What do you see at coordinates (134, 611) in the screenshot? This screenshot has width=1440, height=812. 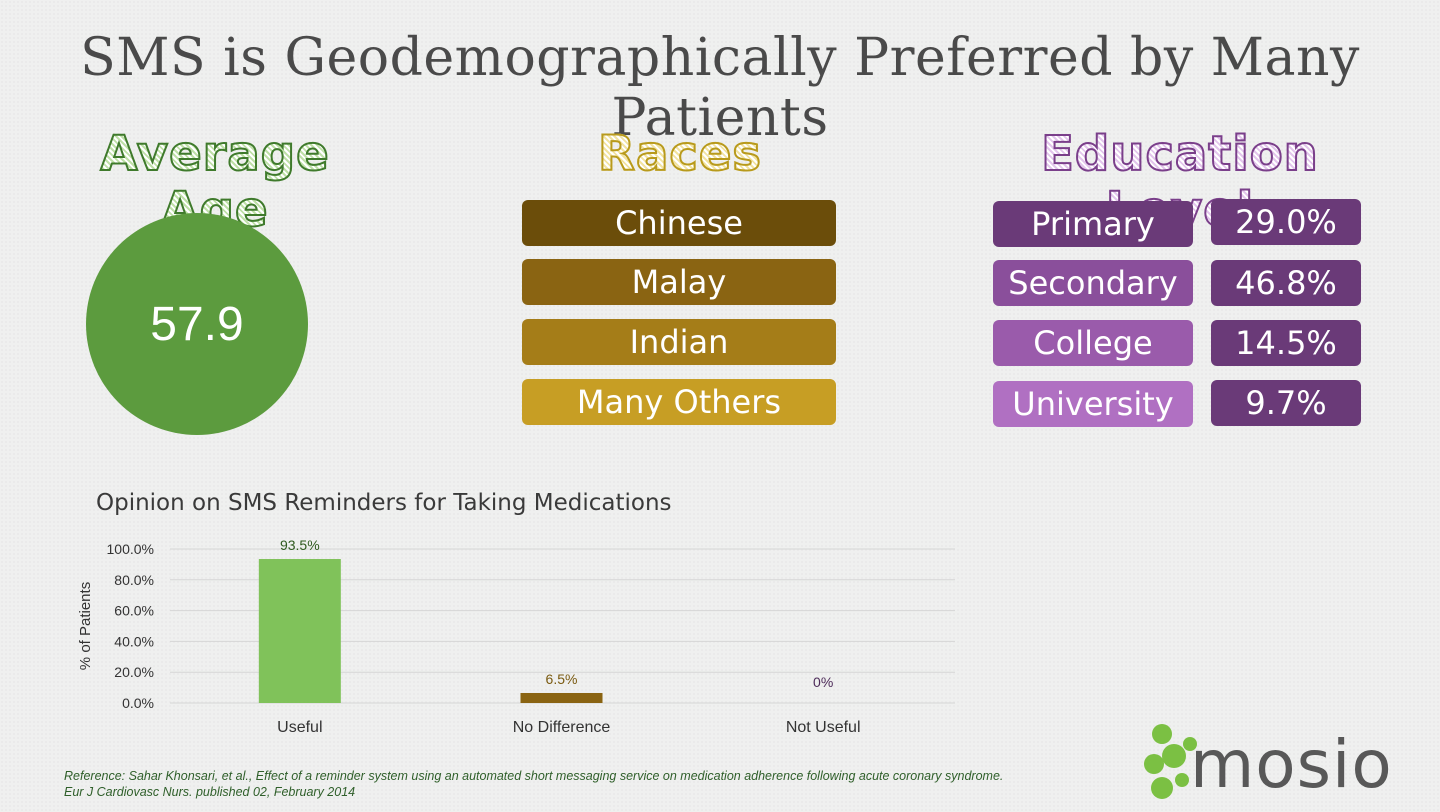 I see `y-tick-label: 60.0%` at bounding box center [134, 611].